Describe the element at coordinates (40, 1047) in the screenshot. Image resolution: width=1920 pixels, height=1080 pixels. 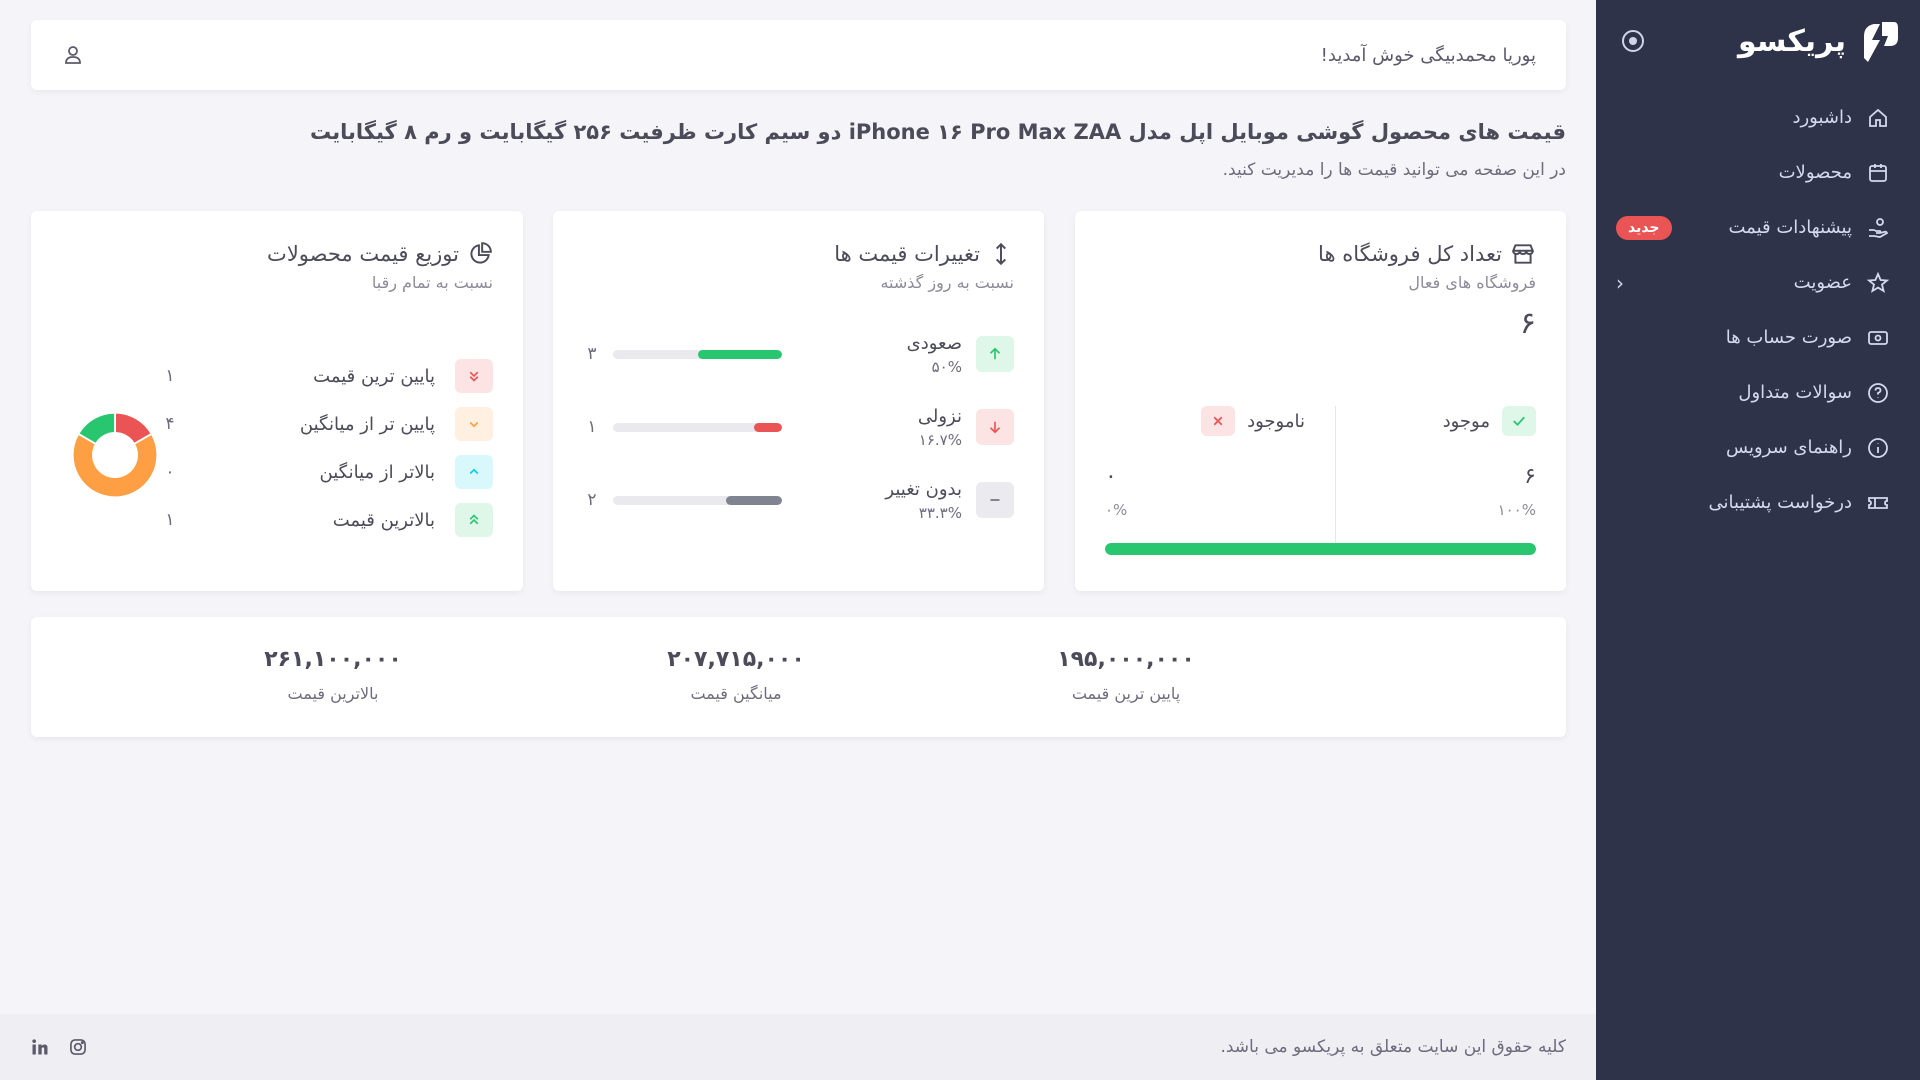
I see `linkedin-icon` at that location.